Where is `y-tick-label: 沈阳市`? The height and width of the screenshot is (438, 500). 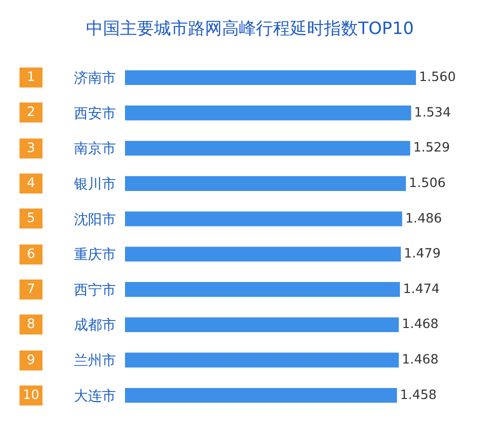 y-tick-label: 沈阳市 is located at coordinates (95, 220).